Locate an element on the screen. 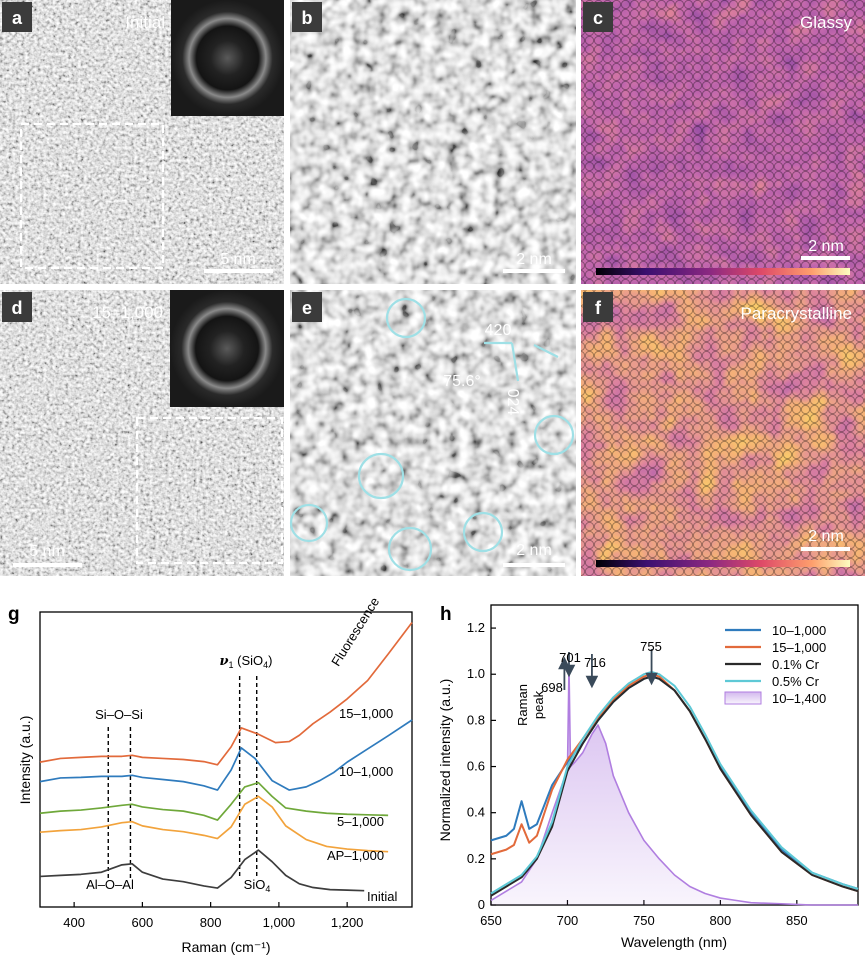  panel-letter-h: h is located at coordinates (446, 614).